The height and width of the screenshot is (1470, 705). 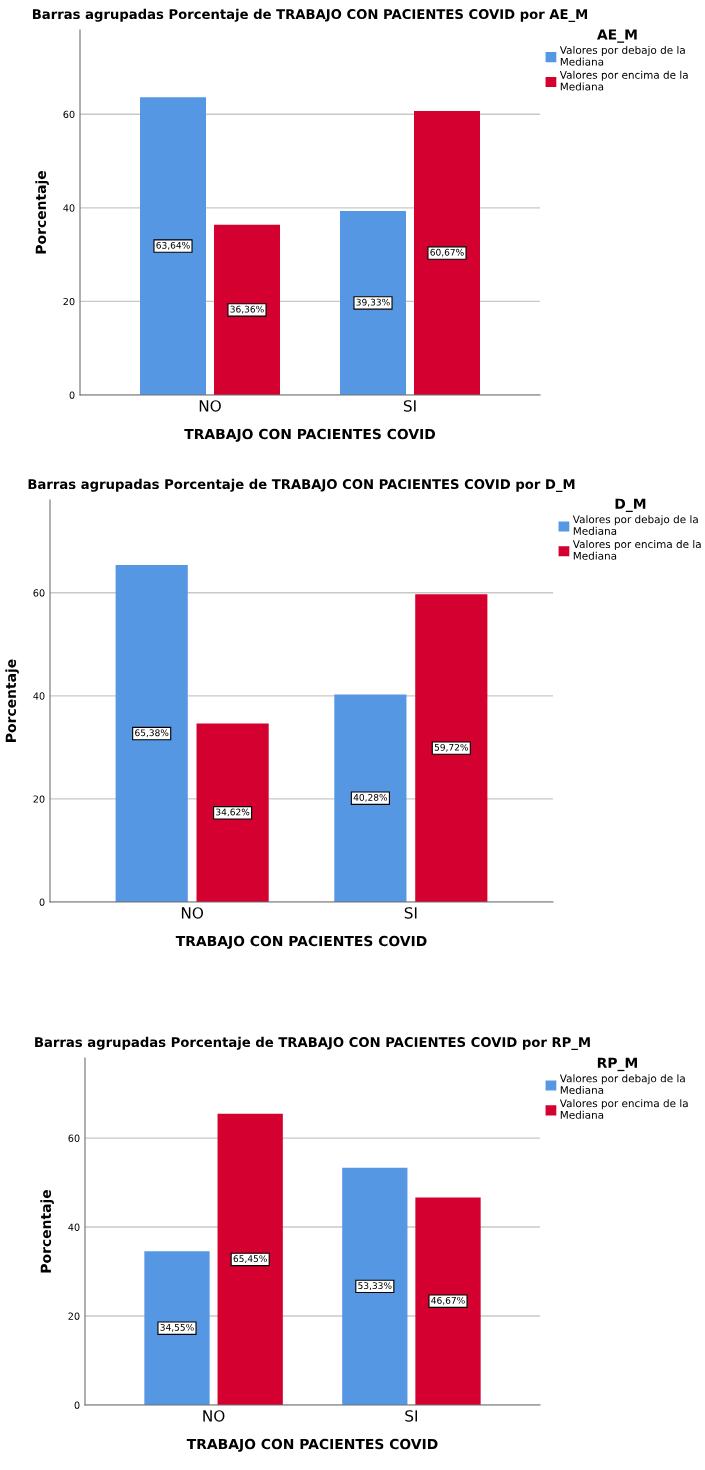 I want to click on data-label: 60,67%, so click(x=447, y=252).